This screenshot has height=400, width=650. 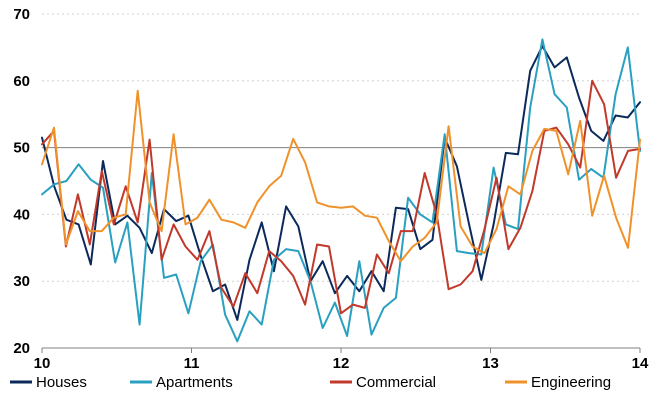 I want to click on legend-label: Commercial, so click(x=396, y=382).